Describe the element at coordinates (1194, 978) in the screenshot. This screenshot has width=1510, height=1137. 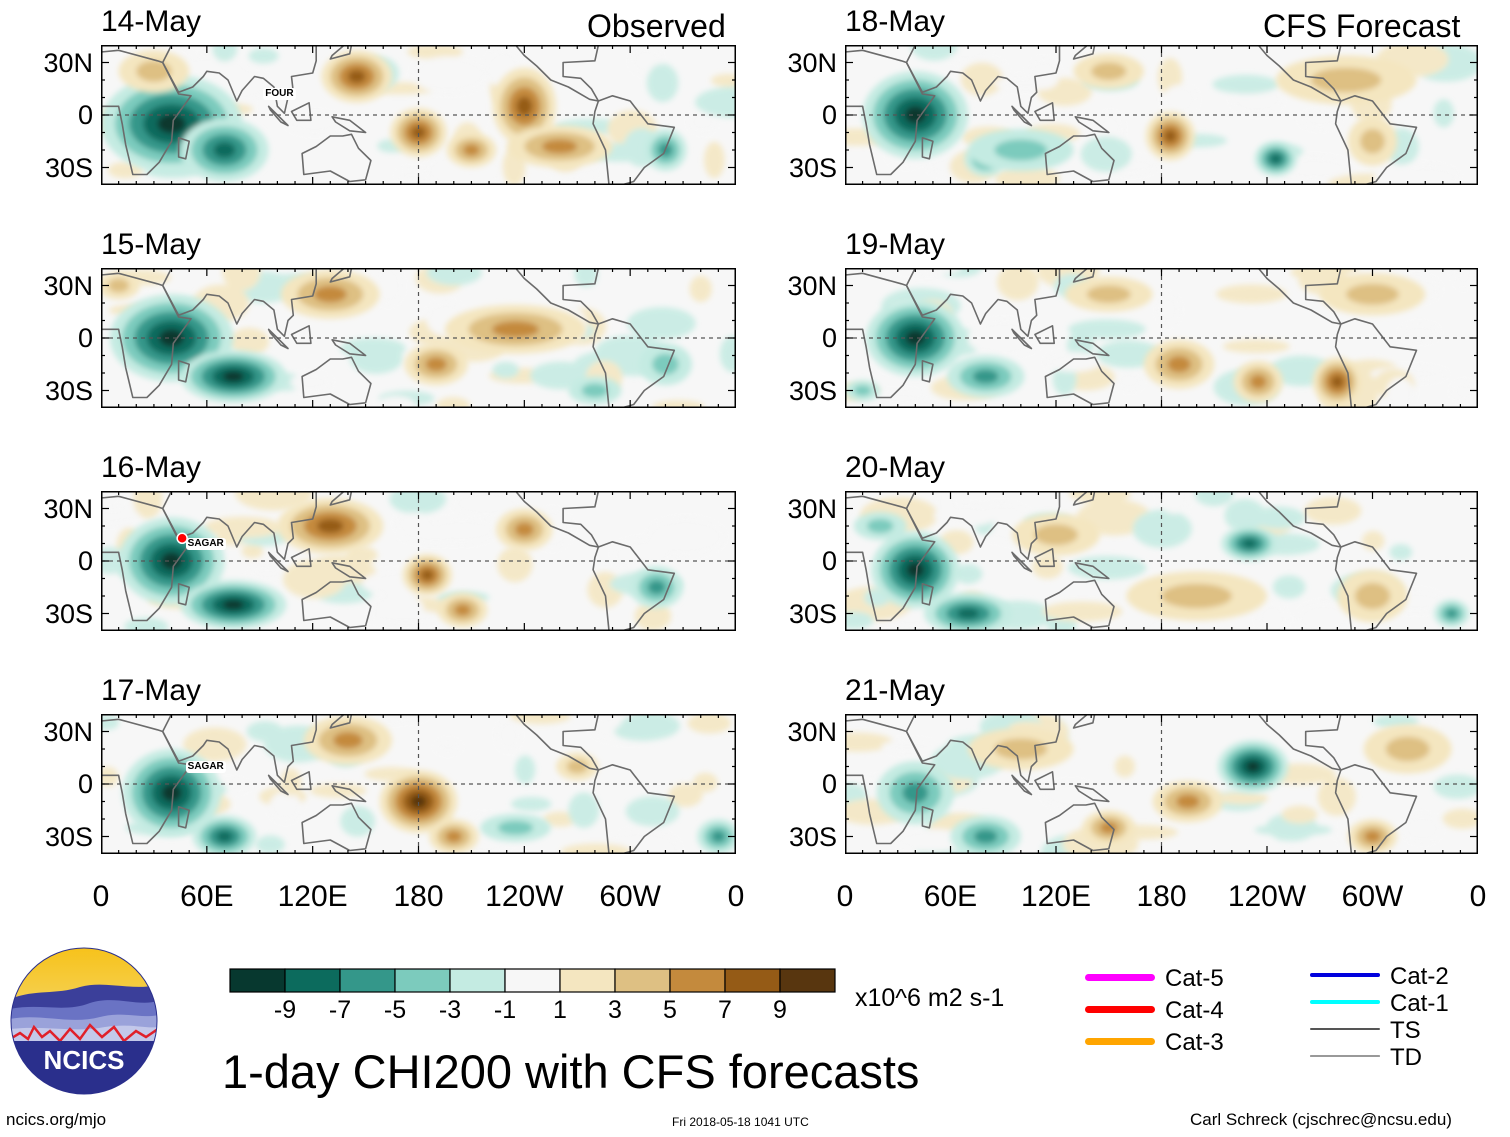
I see `legend-label: Cat-5` at that location.